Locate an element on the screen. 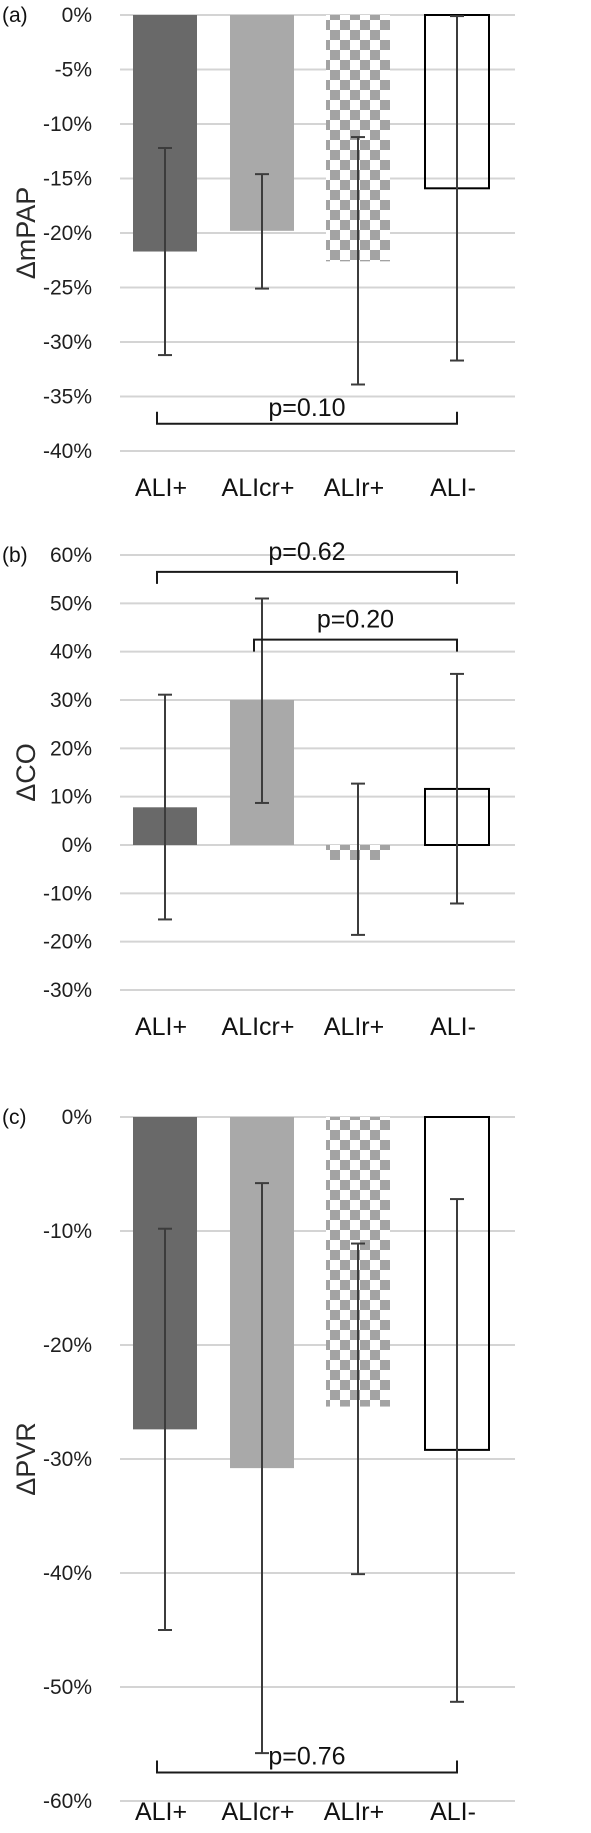 This screenshot has height=1833, width=591. significance-bracket: p=0.20 is located at coordinates (355, 629).